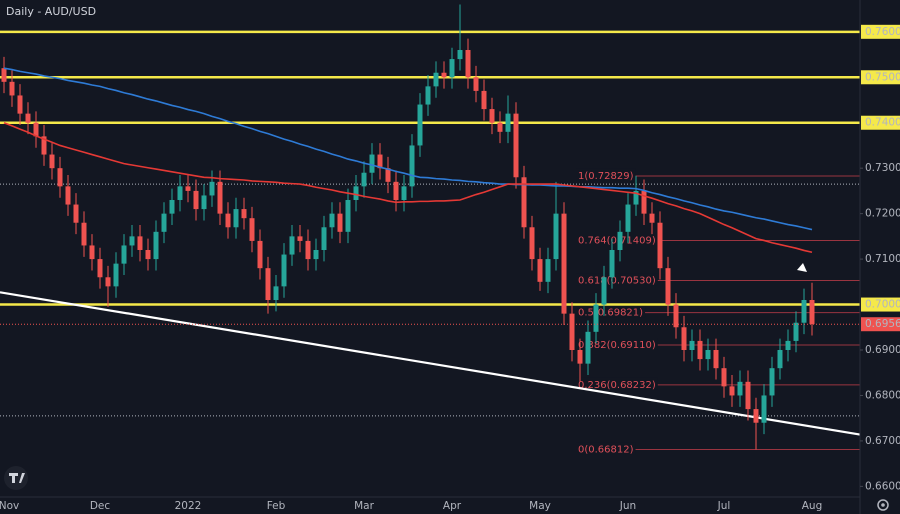 Image resolution: width=900 pixels, height=514 pixels. I want to click on fib-label: 0.764(0.71409), so click(617, 241).